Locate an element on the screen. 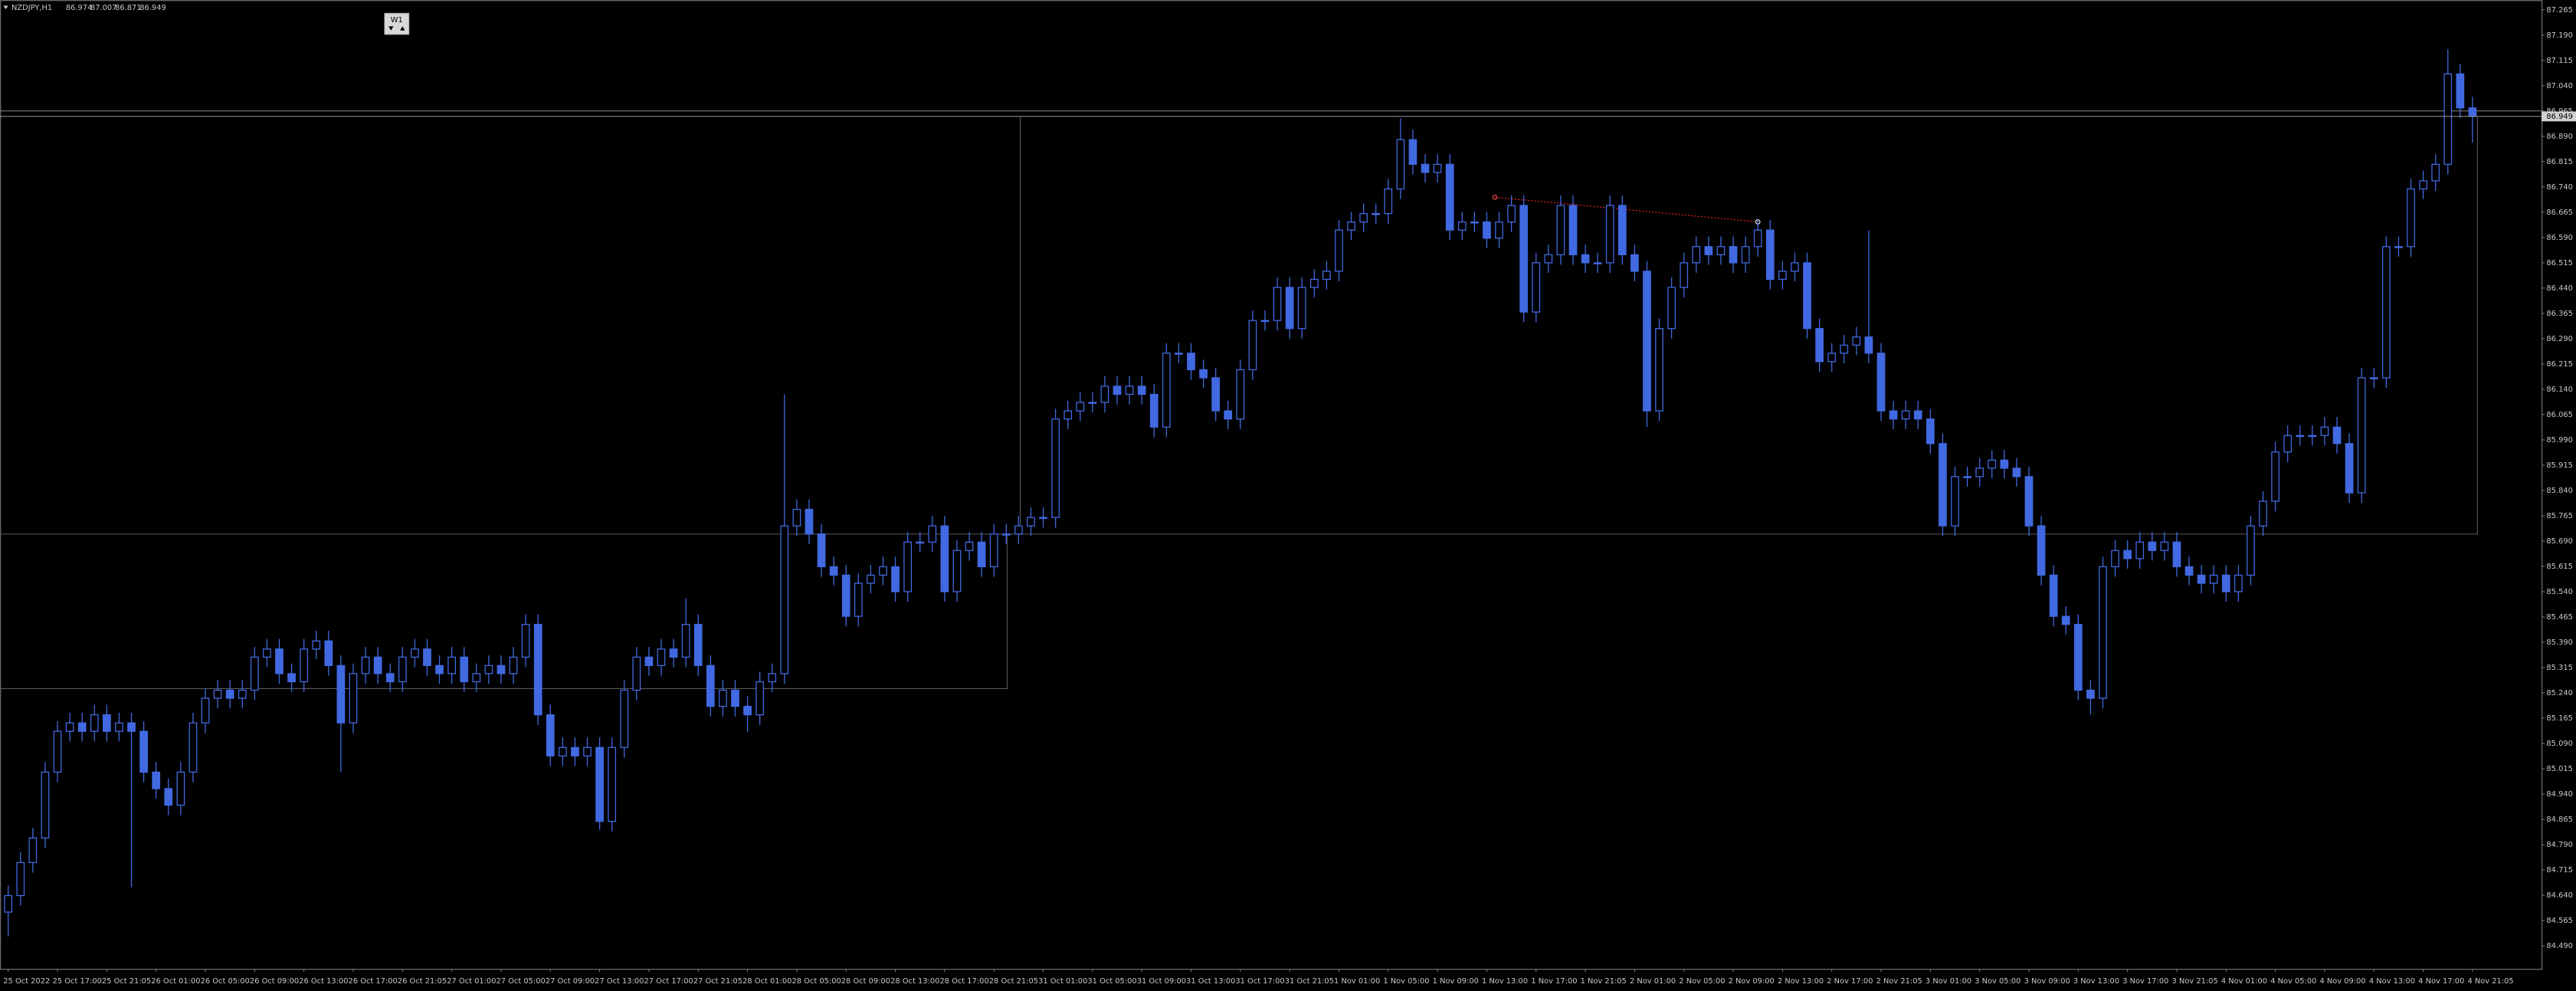 The width and height of the screenshot is (2576, 991). x-tick-label: 4 Nov 21:05 is located at coordinates (2490, 981).